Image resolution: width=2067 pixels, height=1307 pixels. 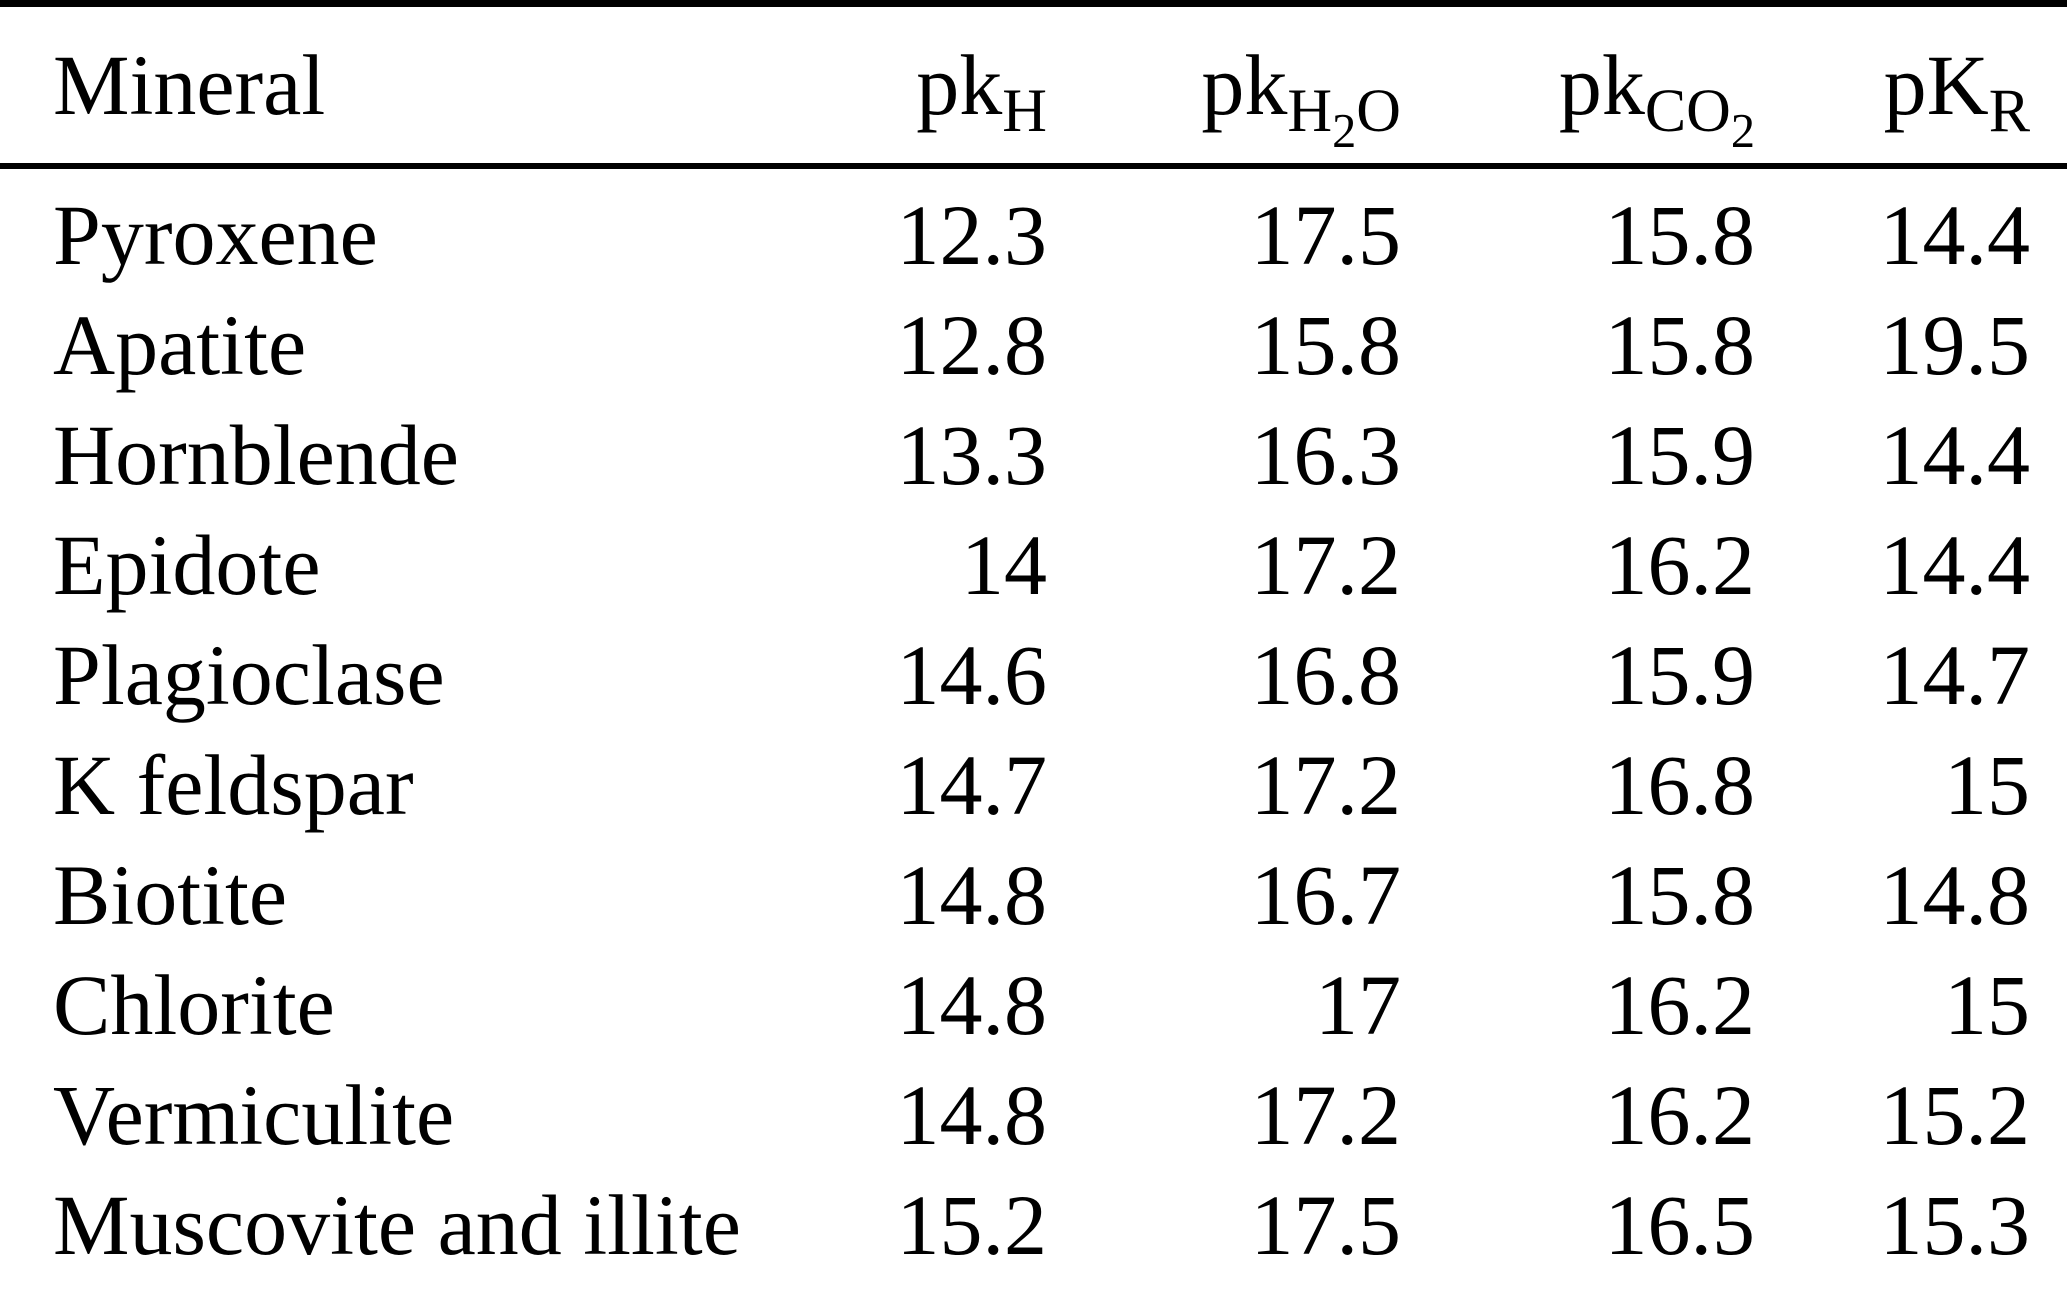 I want to click on column-header-pk_co2: pkCO2, so click(x=1579, y=86).